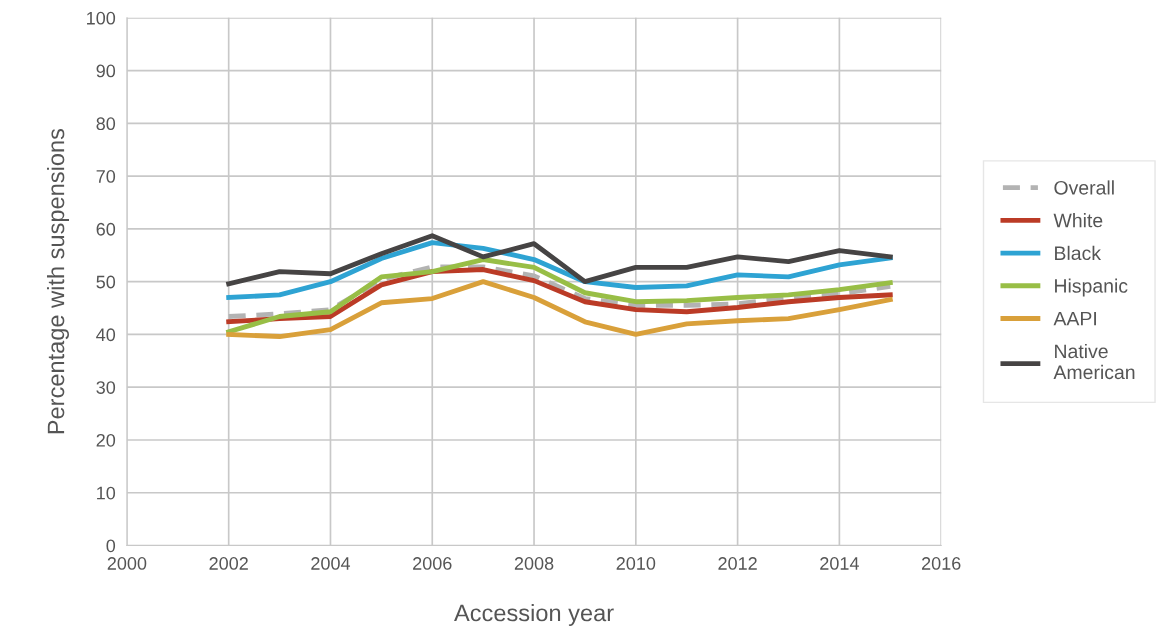  Describe the element at coordinates (839, 563) in the screenshot. I see `x-tick-label: 2014` at that location.